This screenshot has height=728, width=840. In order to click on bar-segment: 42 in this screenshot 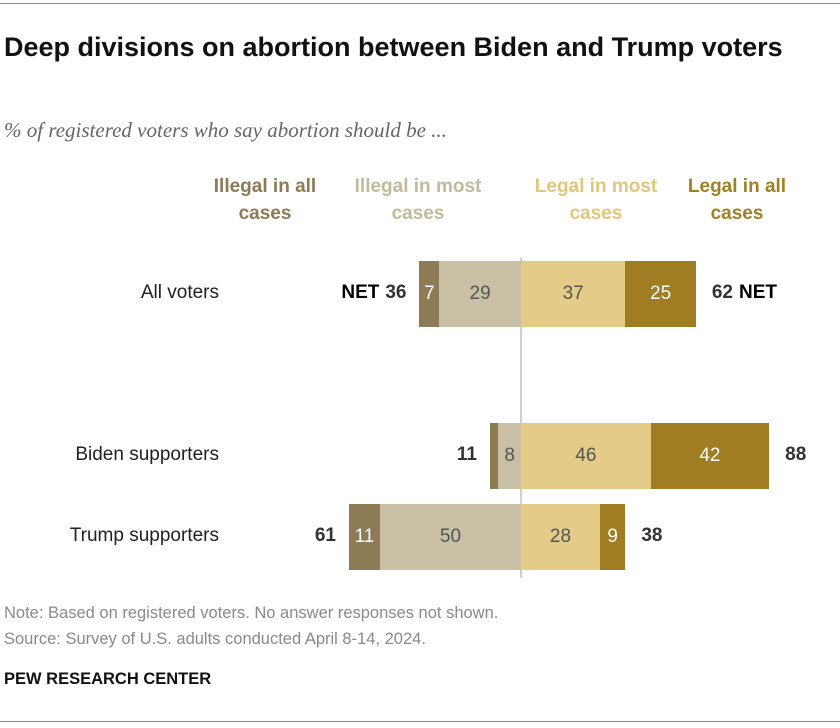, I will do `click(710, 456)`.